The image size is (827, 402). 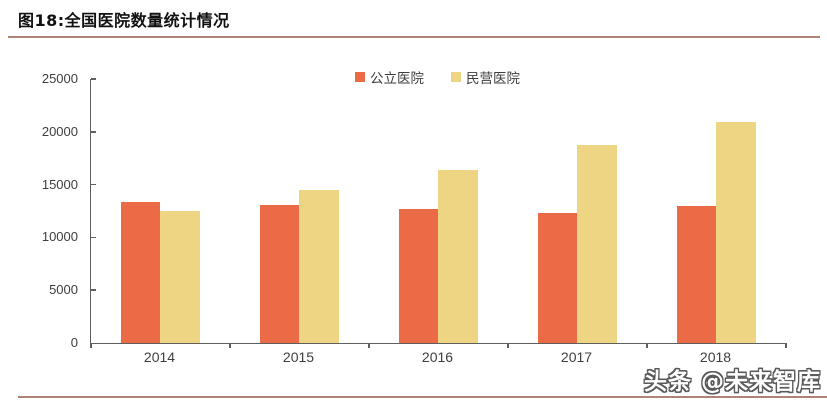 I want to click on chart-legend: 公立医院 民营医院, so click(x=437, y=77).